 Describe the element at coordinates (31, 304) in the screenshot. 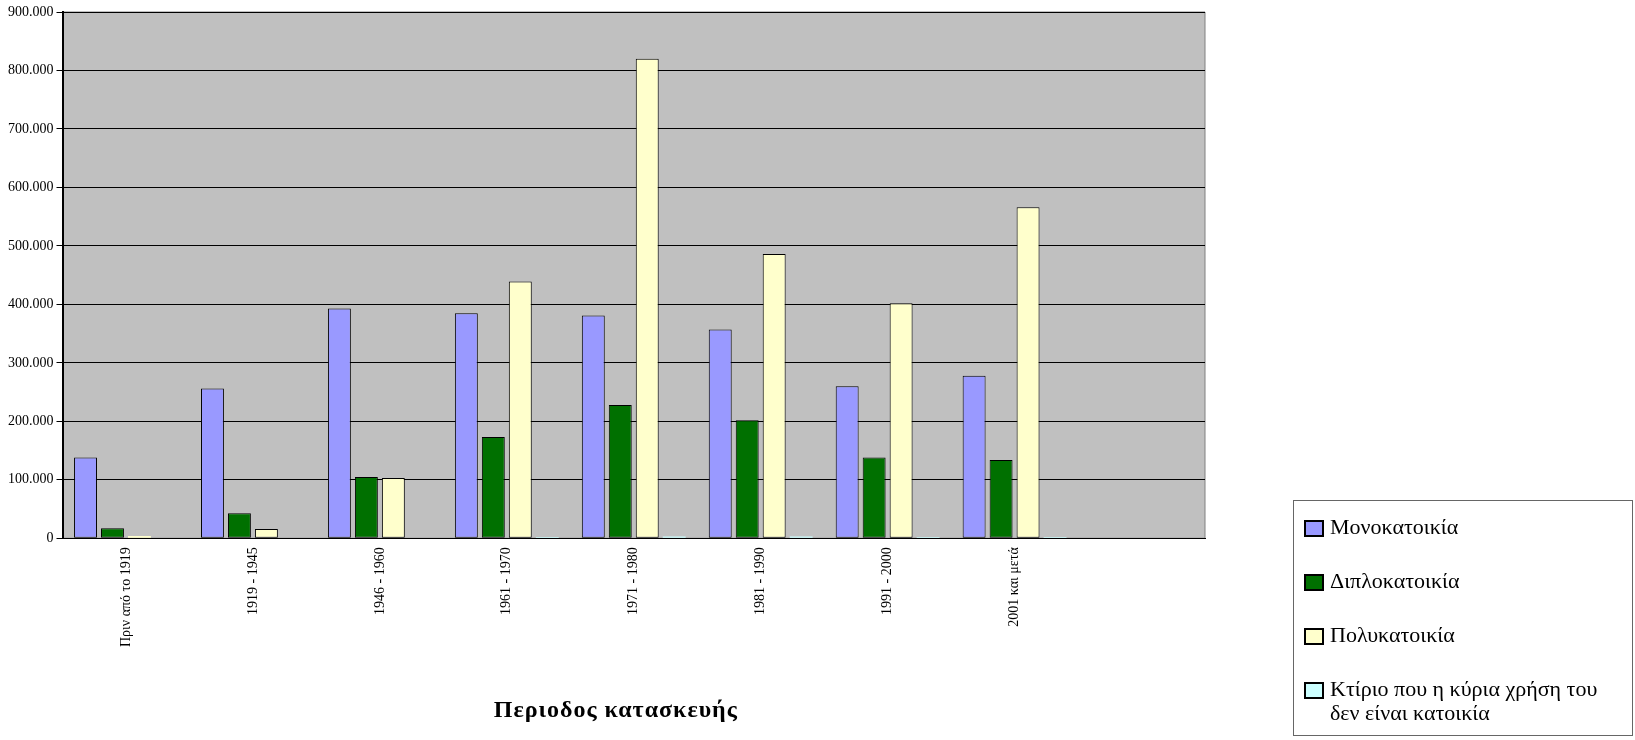

I see `y-tick-label: 400.000` at that location.